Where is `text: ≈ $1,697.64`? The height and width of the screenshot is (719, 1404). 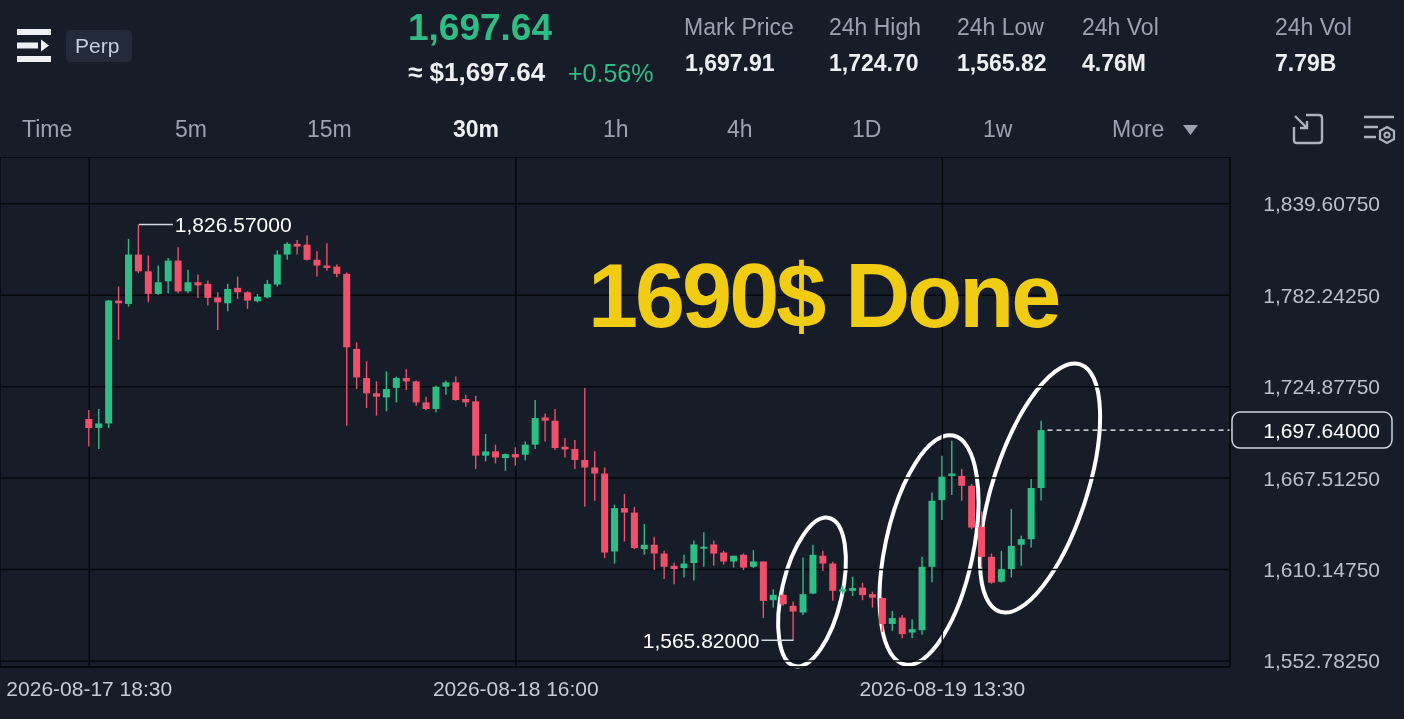 text: ≈ $1,697.64 is located at coordinates (477, 73).